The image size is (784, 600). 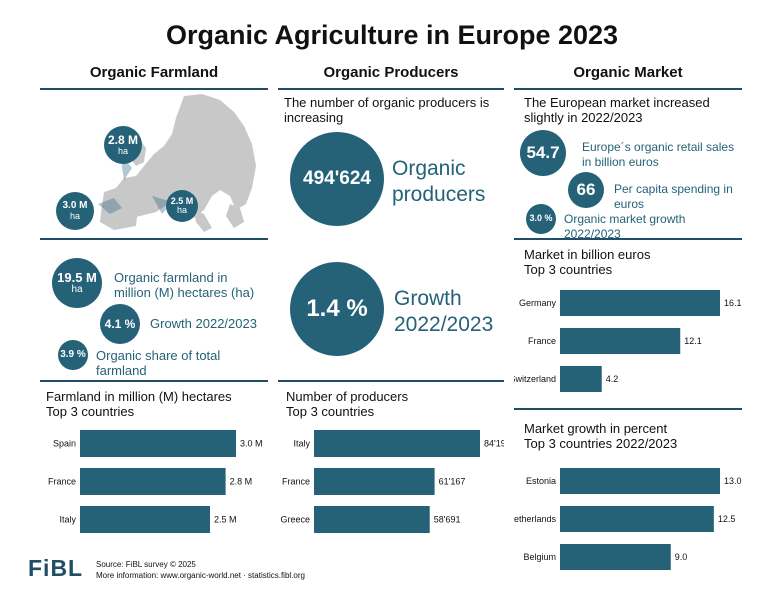 What do you see at coordinates (337, 309) in the screenshot?
I see `producers-growth-bubble: 1.4 %` at bounding box center [337, 309].